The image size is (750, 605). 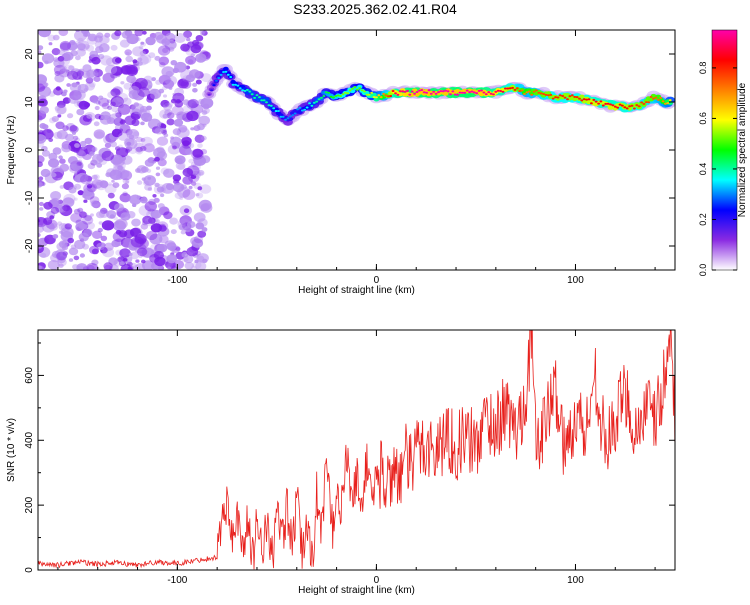 I want to click on heatmap-x-label: Height of straight line (km), so click(x=356, y=290).